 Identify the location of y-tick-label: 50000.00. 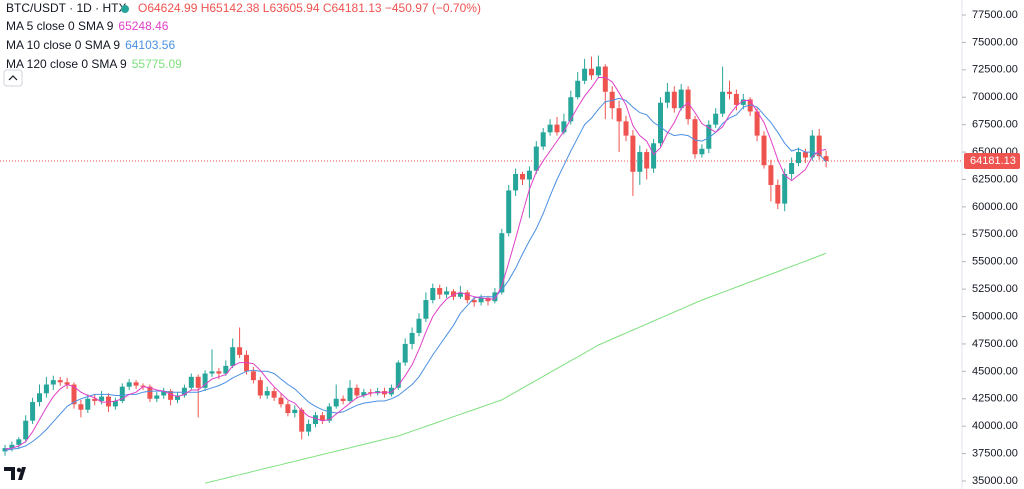
(995, 316).